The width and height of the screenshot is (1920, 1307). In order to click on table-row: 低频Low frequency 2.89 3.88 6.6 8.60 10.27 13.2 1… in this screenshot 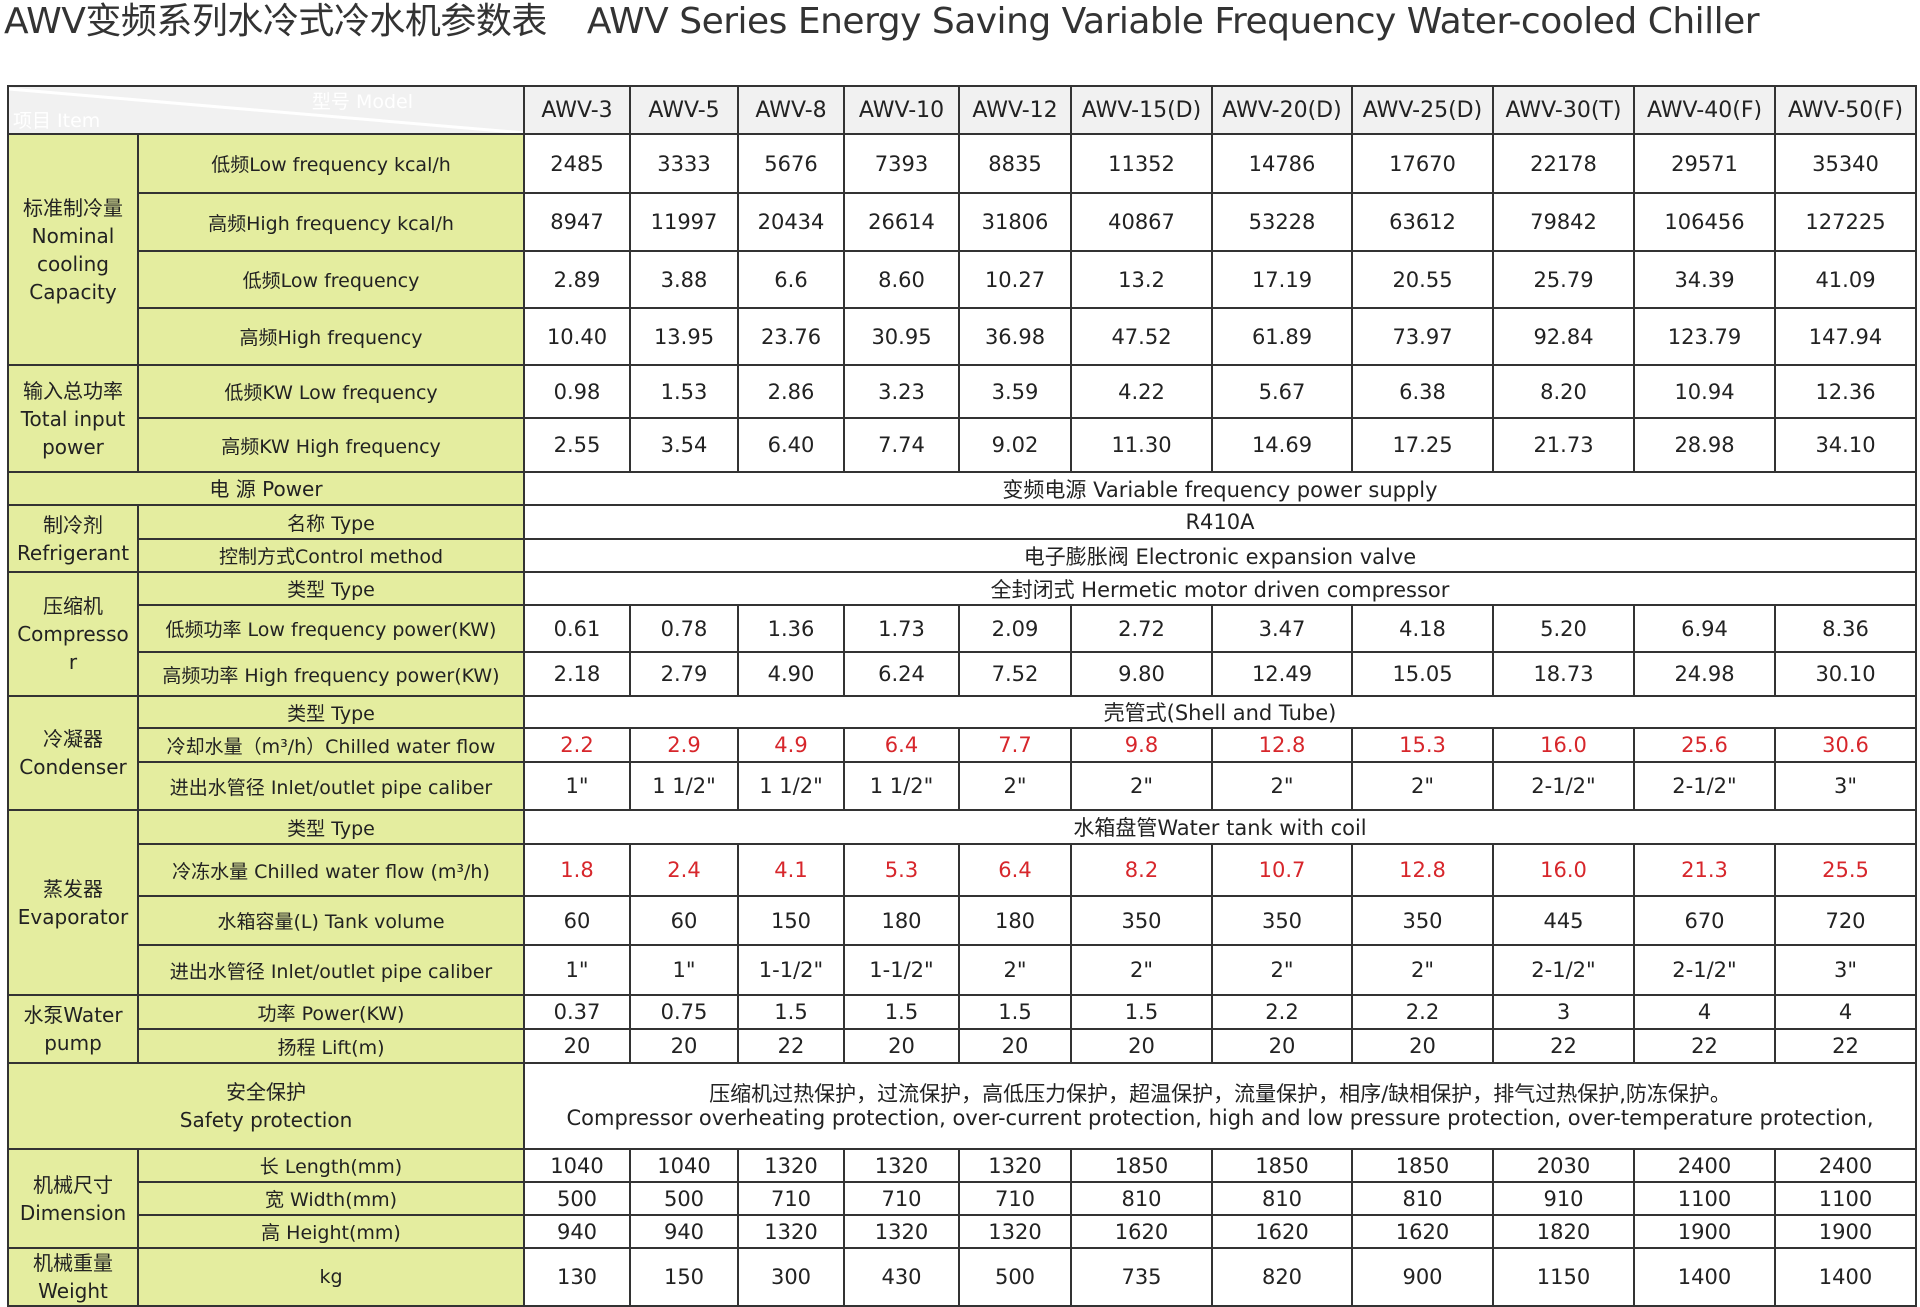, I will do `click(962, 279)`.